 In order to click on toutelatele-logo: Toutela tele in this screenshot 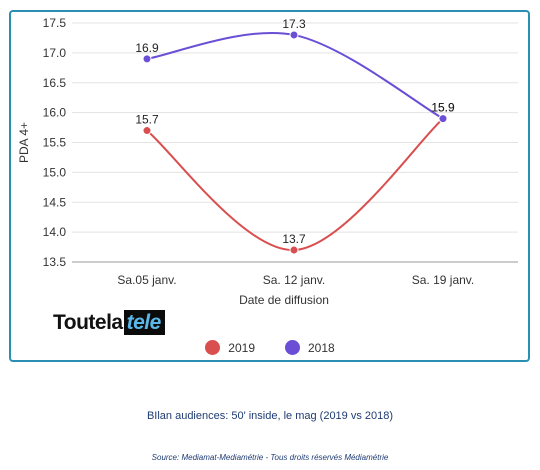, I will do `click(109, 322)`.